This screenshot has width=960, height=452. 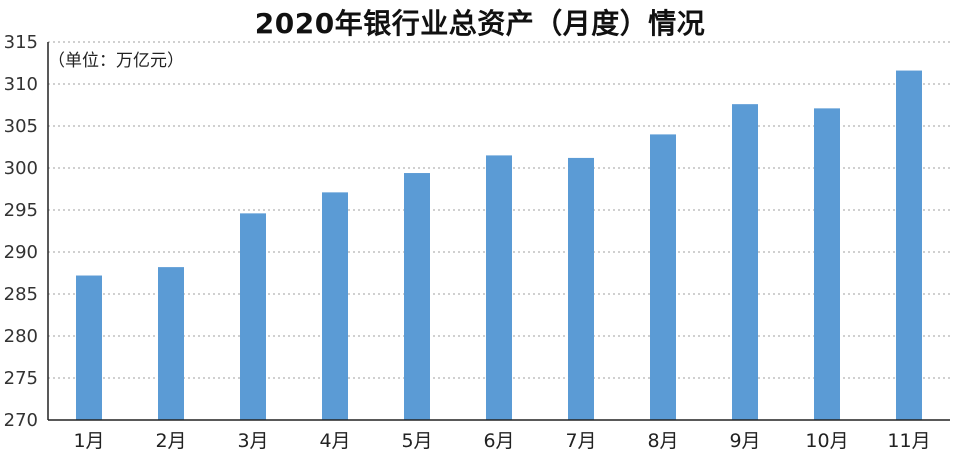 I want to click on x-tick-label: 8月, so click(x=662, y=441).